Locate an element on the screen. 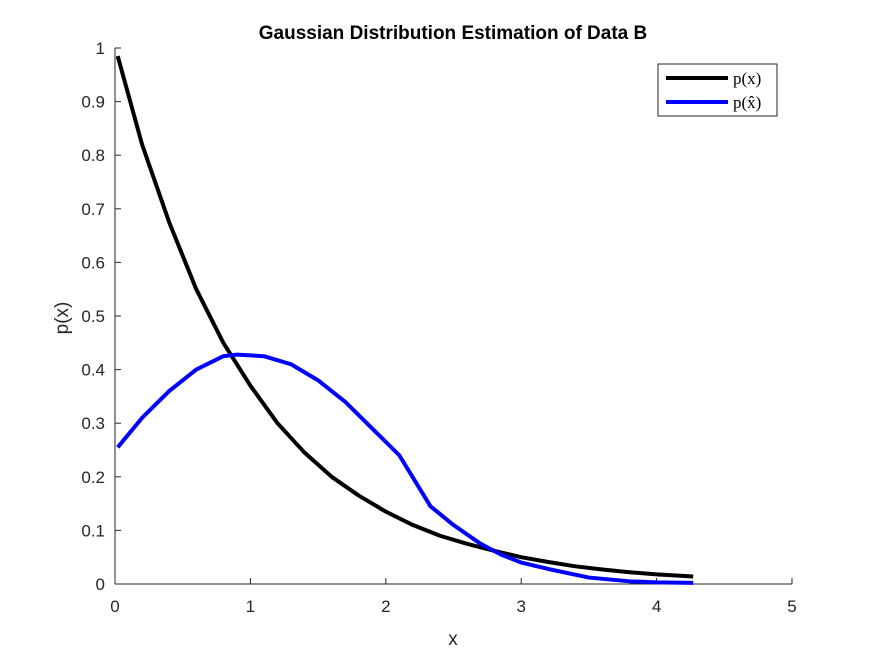 The width and height of the screenshot is (875, 656). y-tick-label: 0.4 is located at coordinates (93, 370).